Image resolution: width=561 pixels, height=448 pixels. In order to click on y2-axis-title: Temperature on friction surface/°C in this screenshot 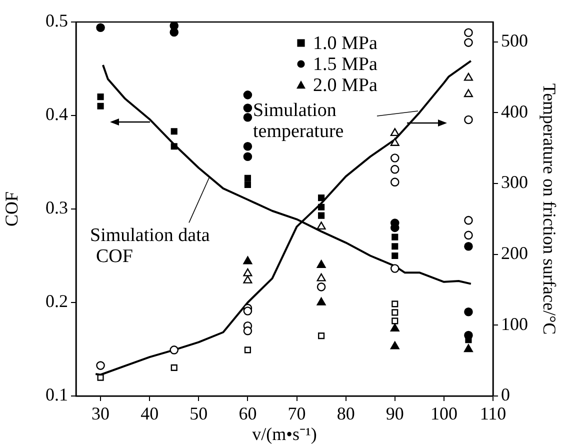, I will do `click(549, 209)`.